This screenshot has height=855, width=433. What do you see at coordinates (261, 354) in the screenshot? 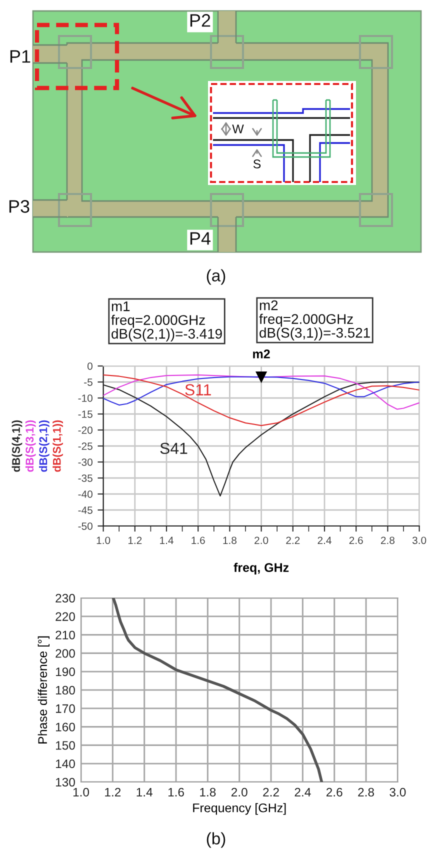
I see `annotation: m2` at bounding box center [261, 354].